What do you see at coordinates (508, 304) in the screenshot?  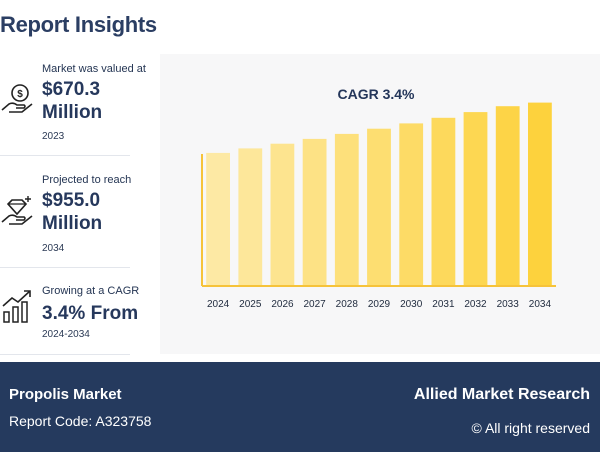 I see `x-tick-label: 2033` at bounding box center [508, 304].